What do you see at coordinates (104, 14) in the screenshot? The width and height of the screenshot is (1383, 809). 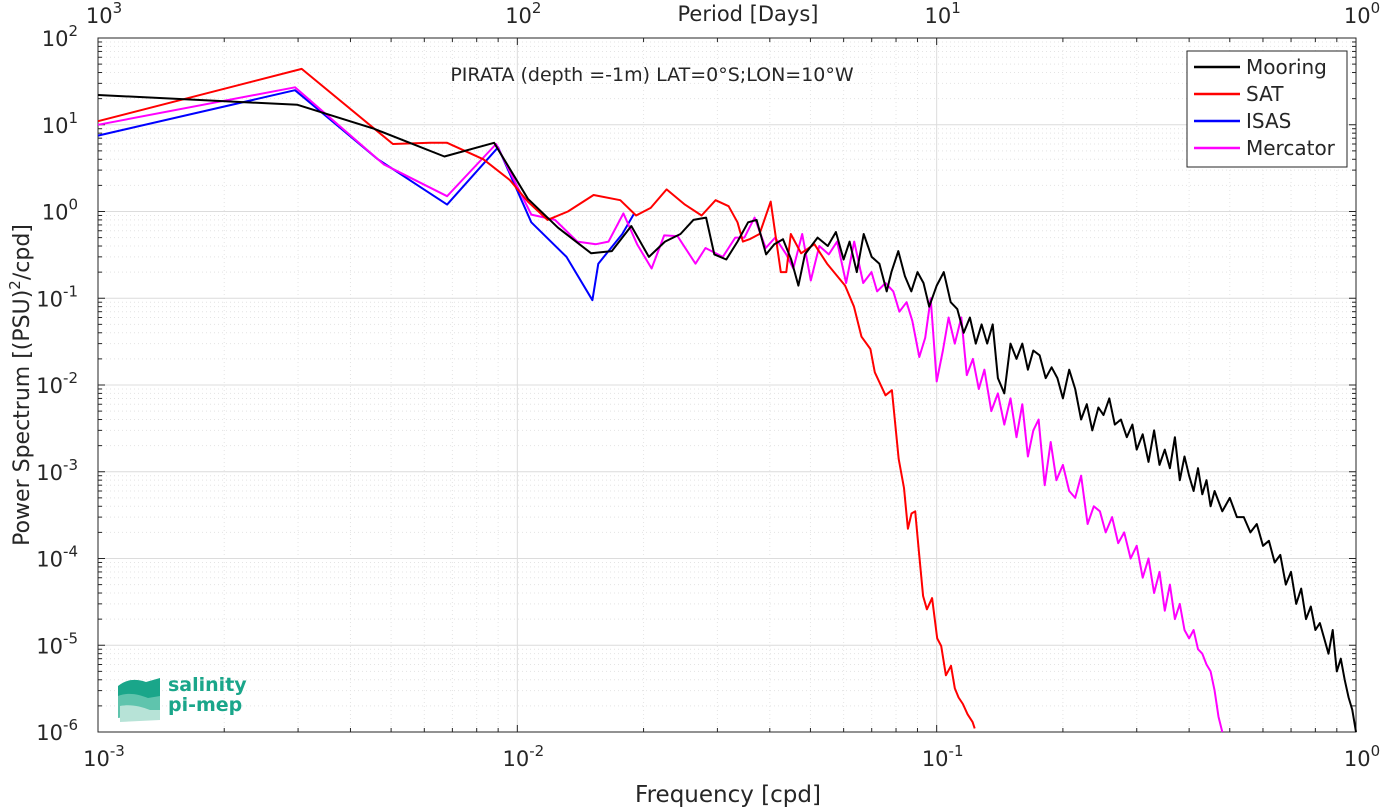 I see `top-tick-label: 10³` at bounding box center [104, 14].